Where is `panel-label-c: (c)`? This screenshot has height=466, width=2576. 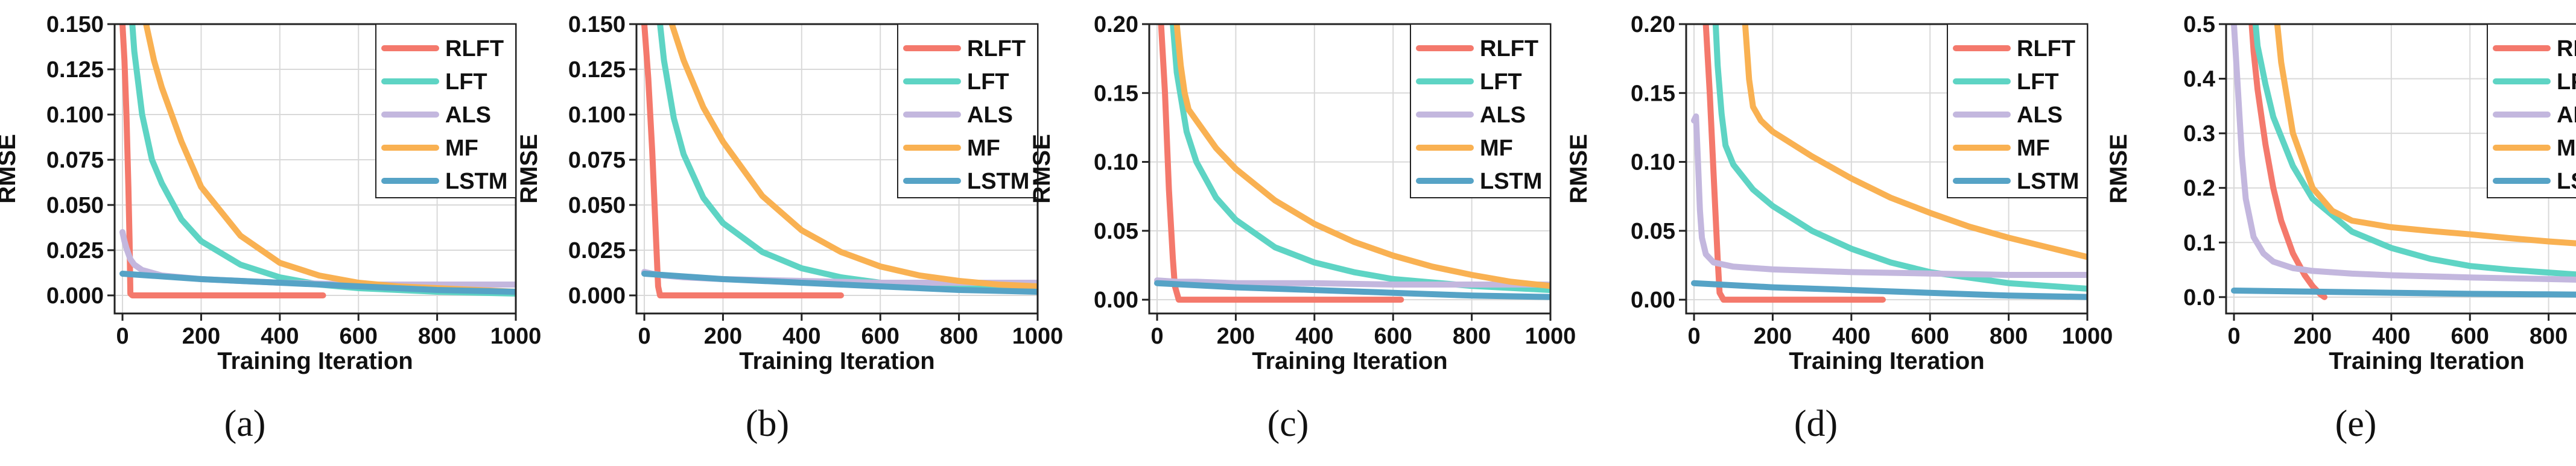 panel-label-c: (c) is located at coordinates (1288, 424).